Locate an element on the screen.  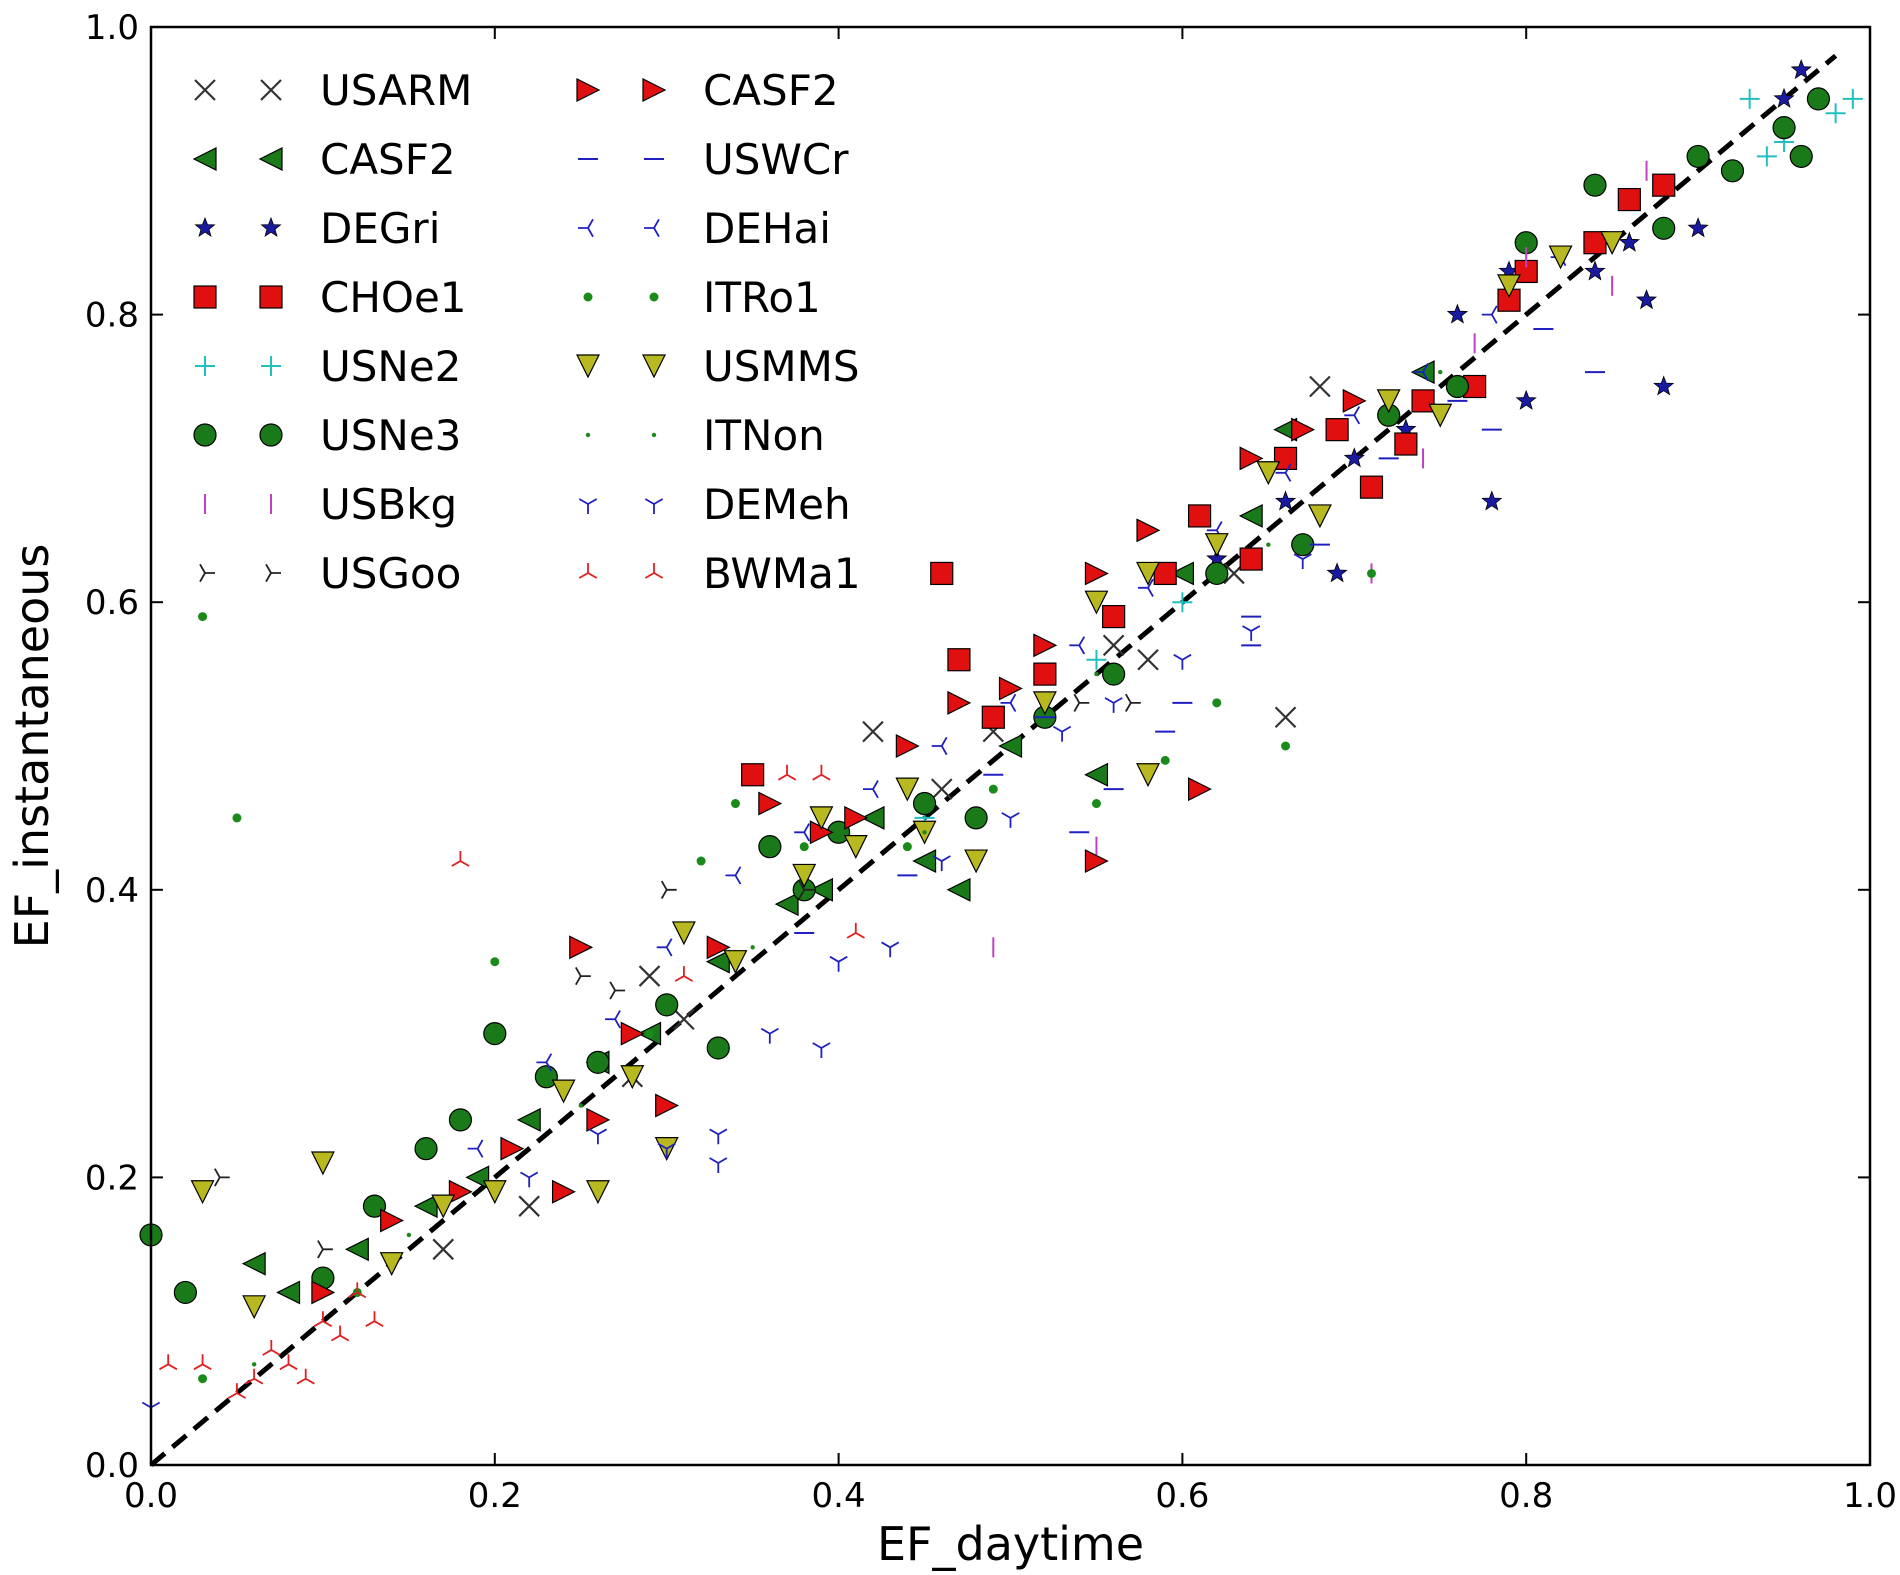
legend-label: USBkg is located at coordinates (388, 504).